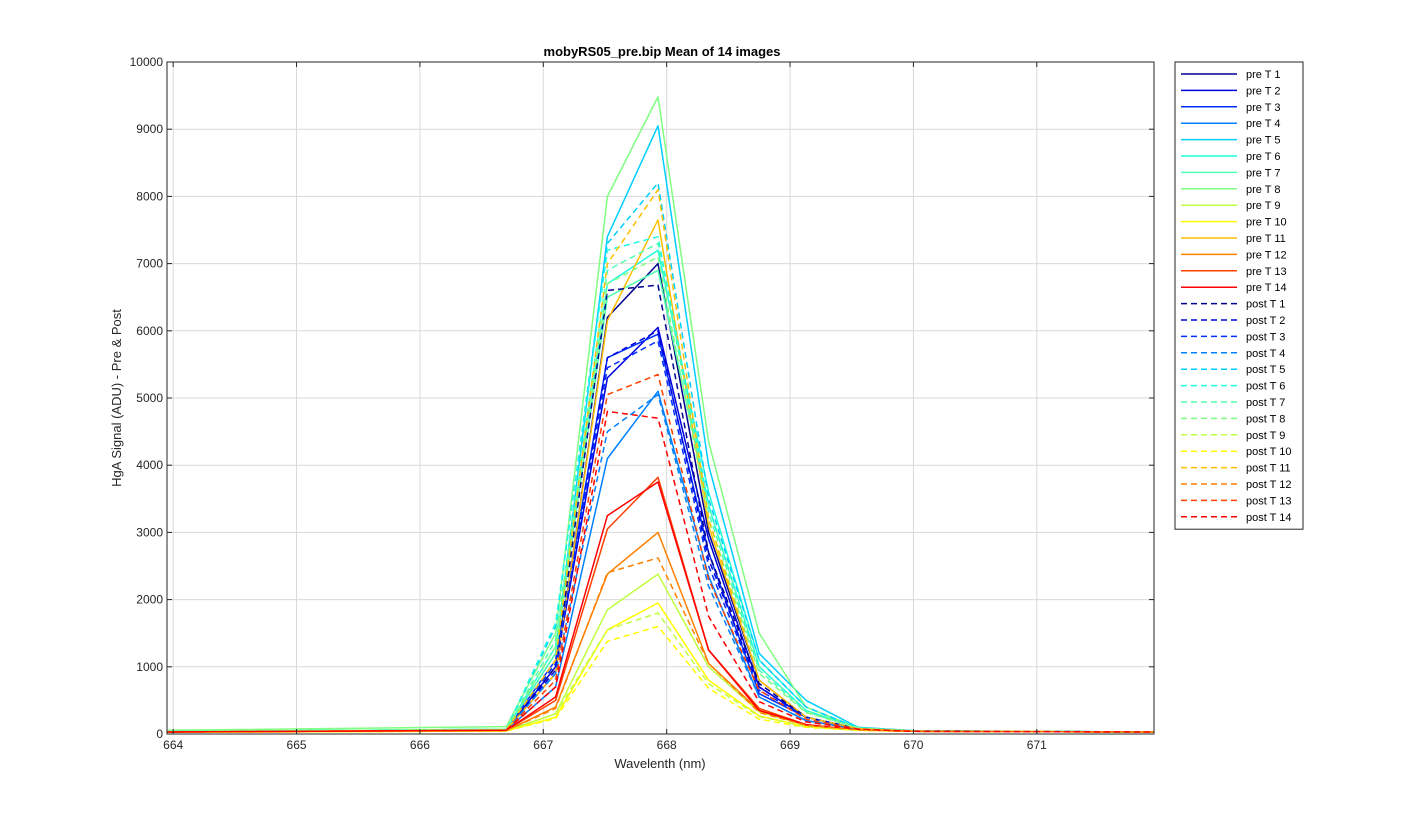  What do you see at coordinates (149, 398) in the screenshot?
I see `y-tick-label: 5000` at bounding box center [149, 398].